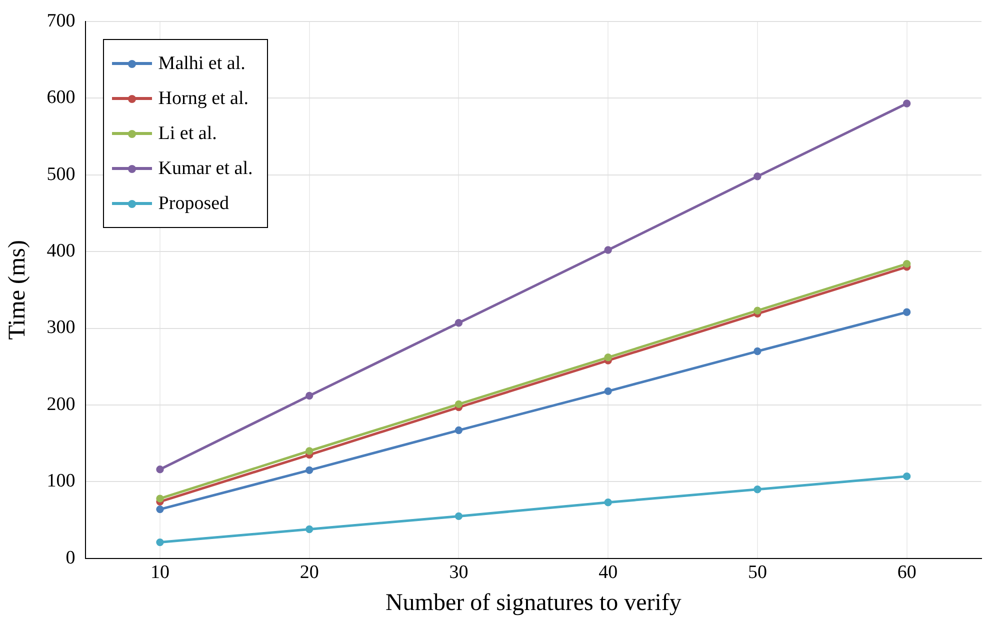 This screenshot has height=620, width=988. I want to click on y-axis-title: Time (ms), so click(17, 290).